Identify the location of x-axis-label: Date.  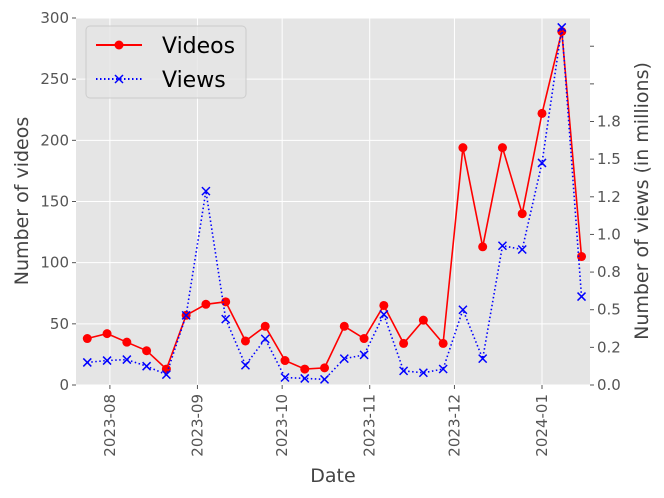
(332, 476).